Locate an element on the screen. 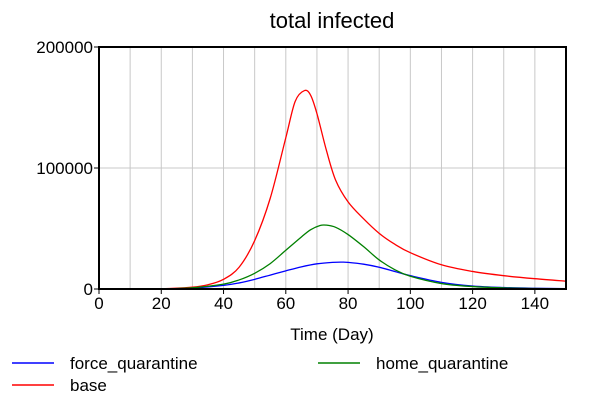 The image size is (605, 404). x-tick-label: 100 is located at coordinates (410, 303).